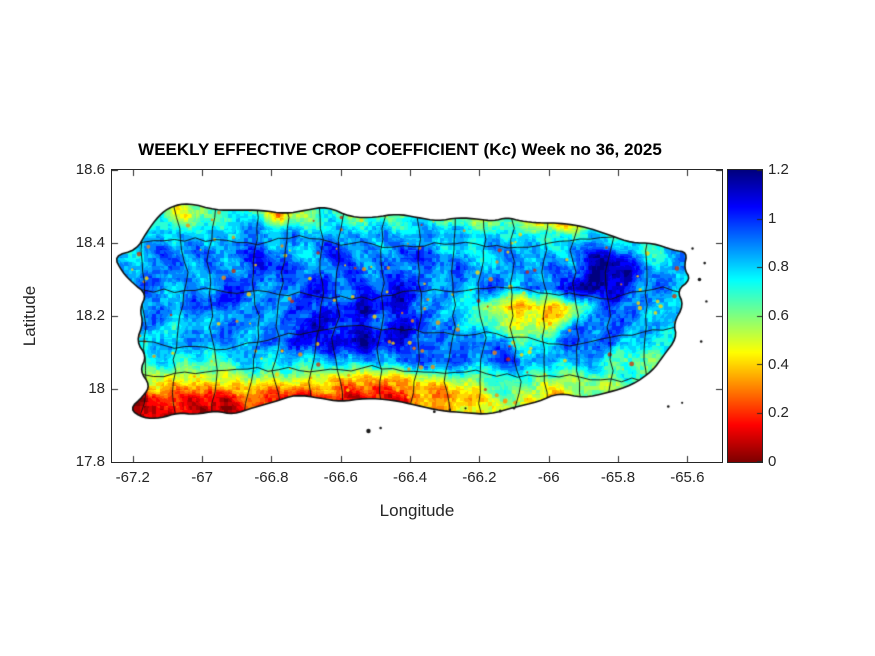 Image resolution: width=875 pixels, height=656 pixels. I want to click on x-tick-label: -67.2, so click(132, 477).